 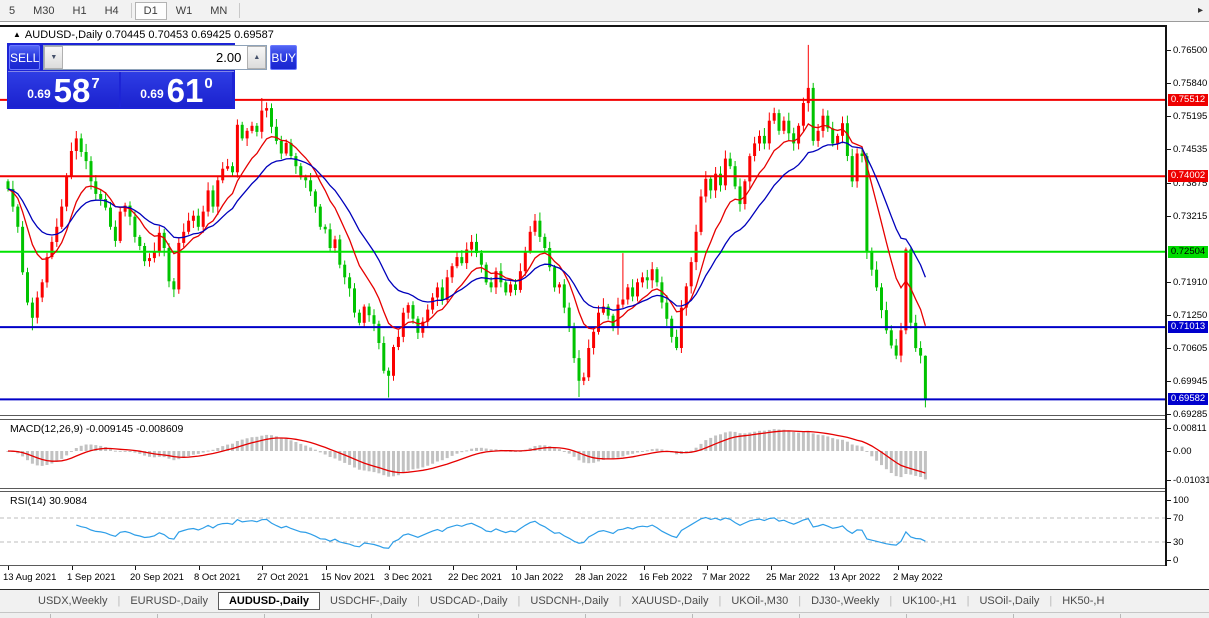 What do you see at coordinates (1176, 560) in the screenshot?
I see `price-tick-label: 0` at bounding box center [1176, 560].